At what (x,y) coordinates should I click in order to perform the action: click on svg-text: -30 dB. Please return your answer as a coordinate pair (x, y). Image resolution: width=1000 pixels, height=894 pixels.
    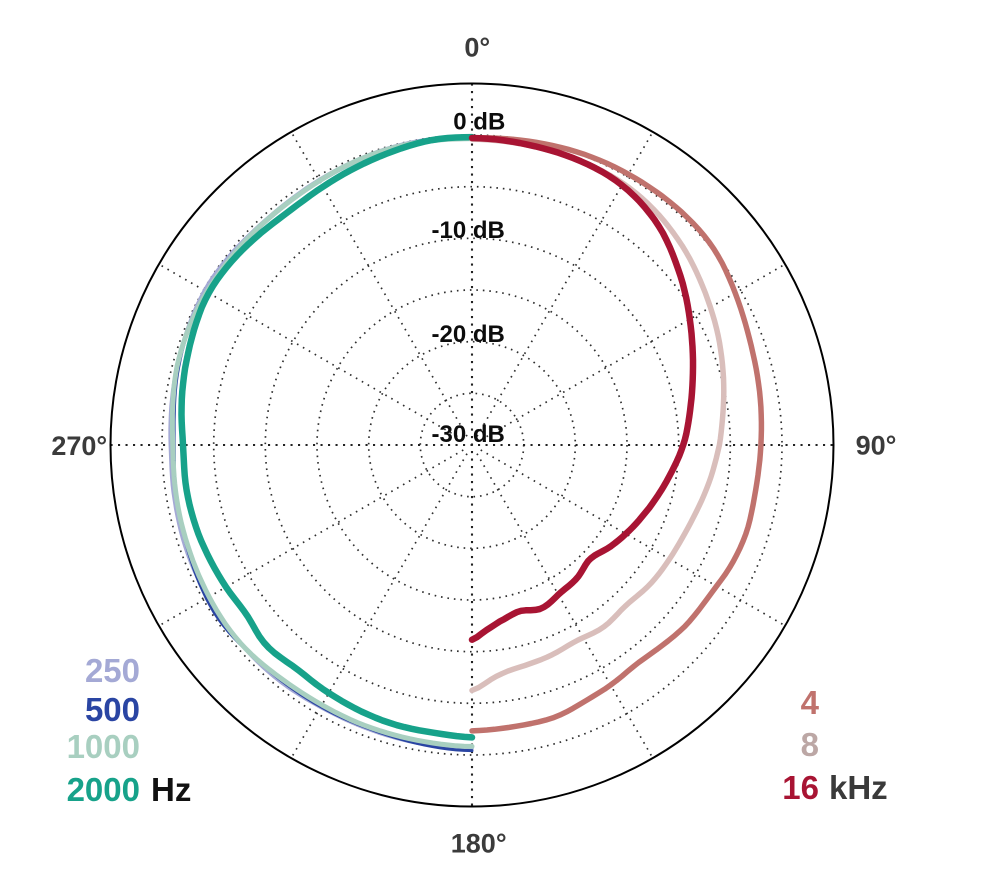
    Looking at the image, I should click on (468, 434).